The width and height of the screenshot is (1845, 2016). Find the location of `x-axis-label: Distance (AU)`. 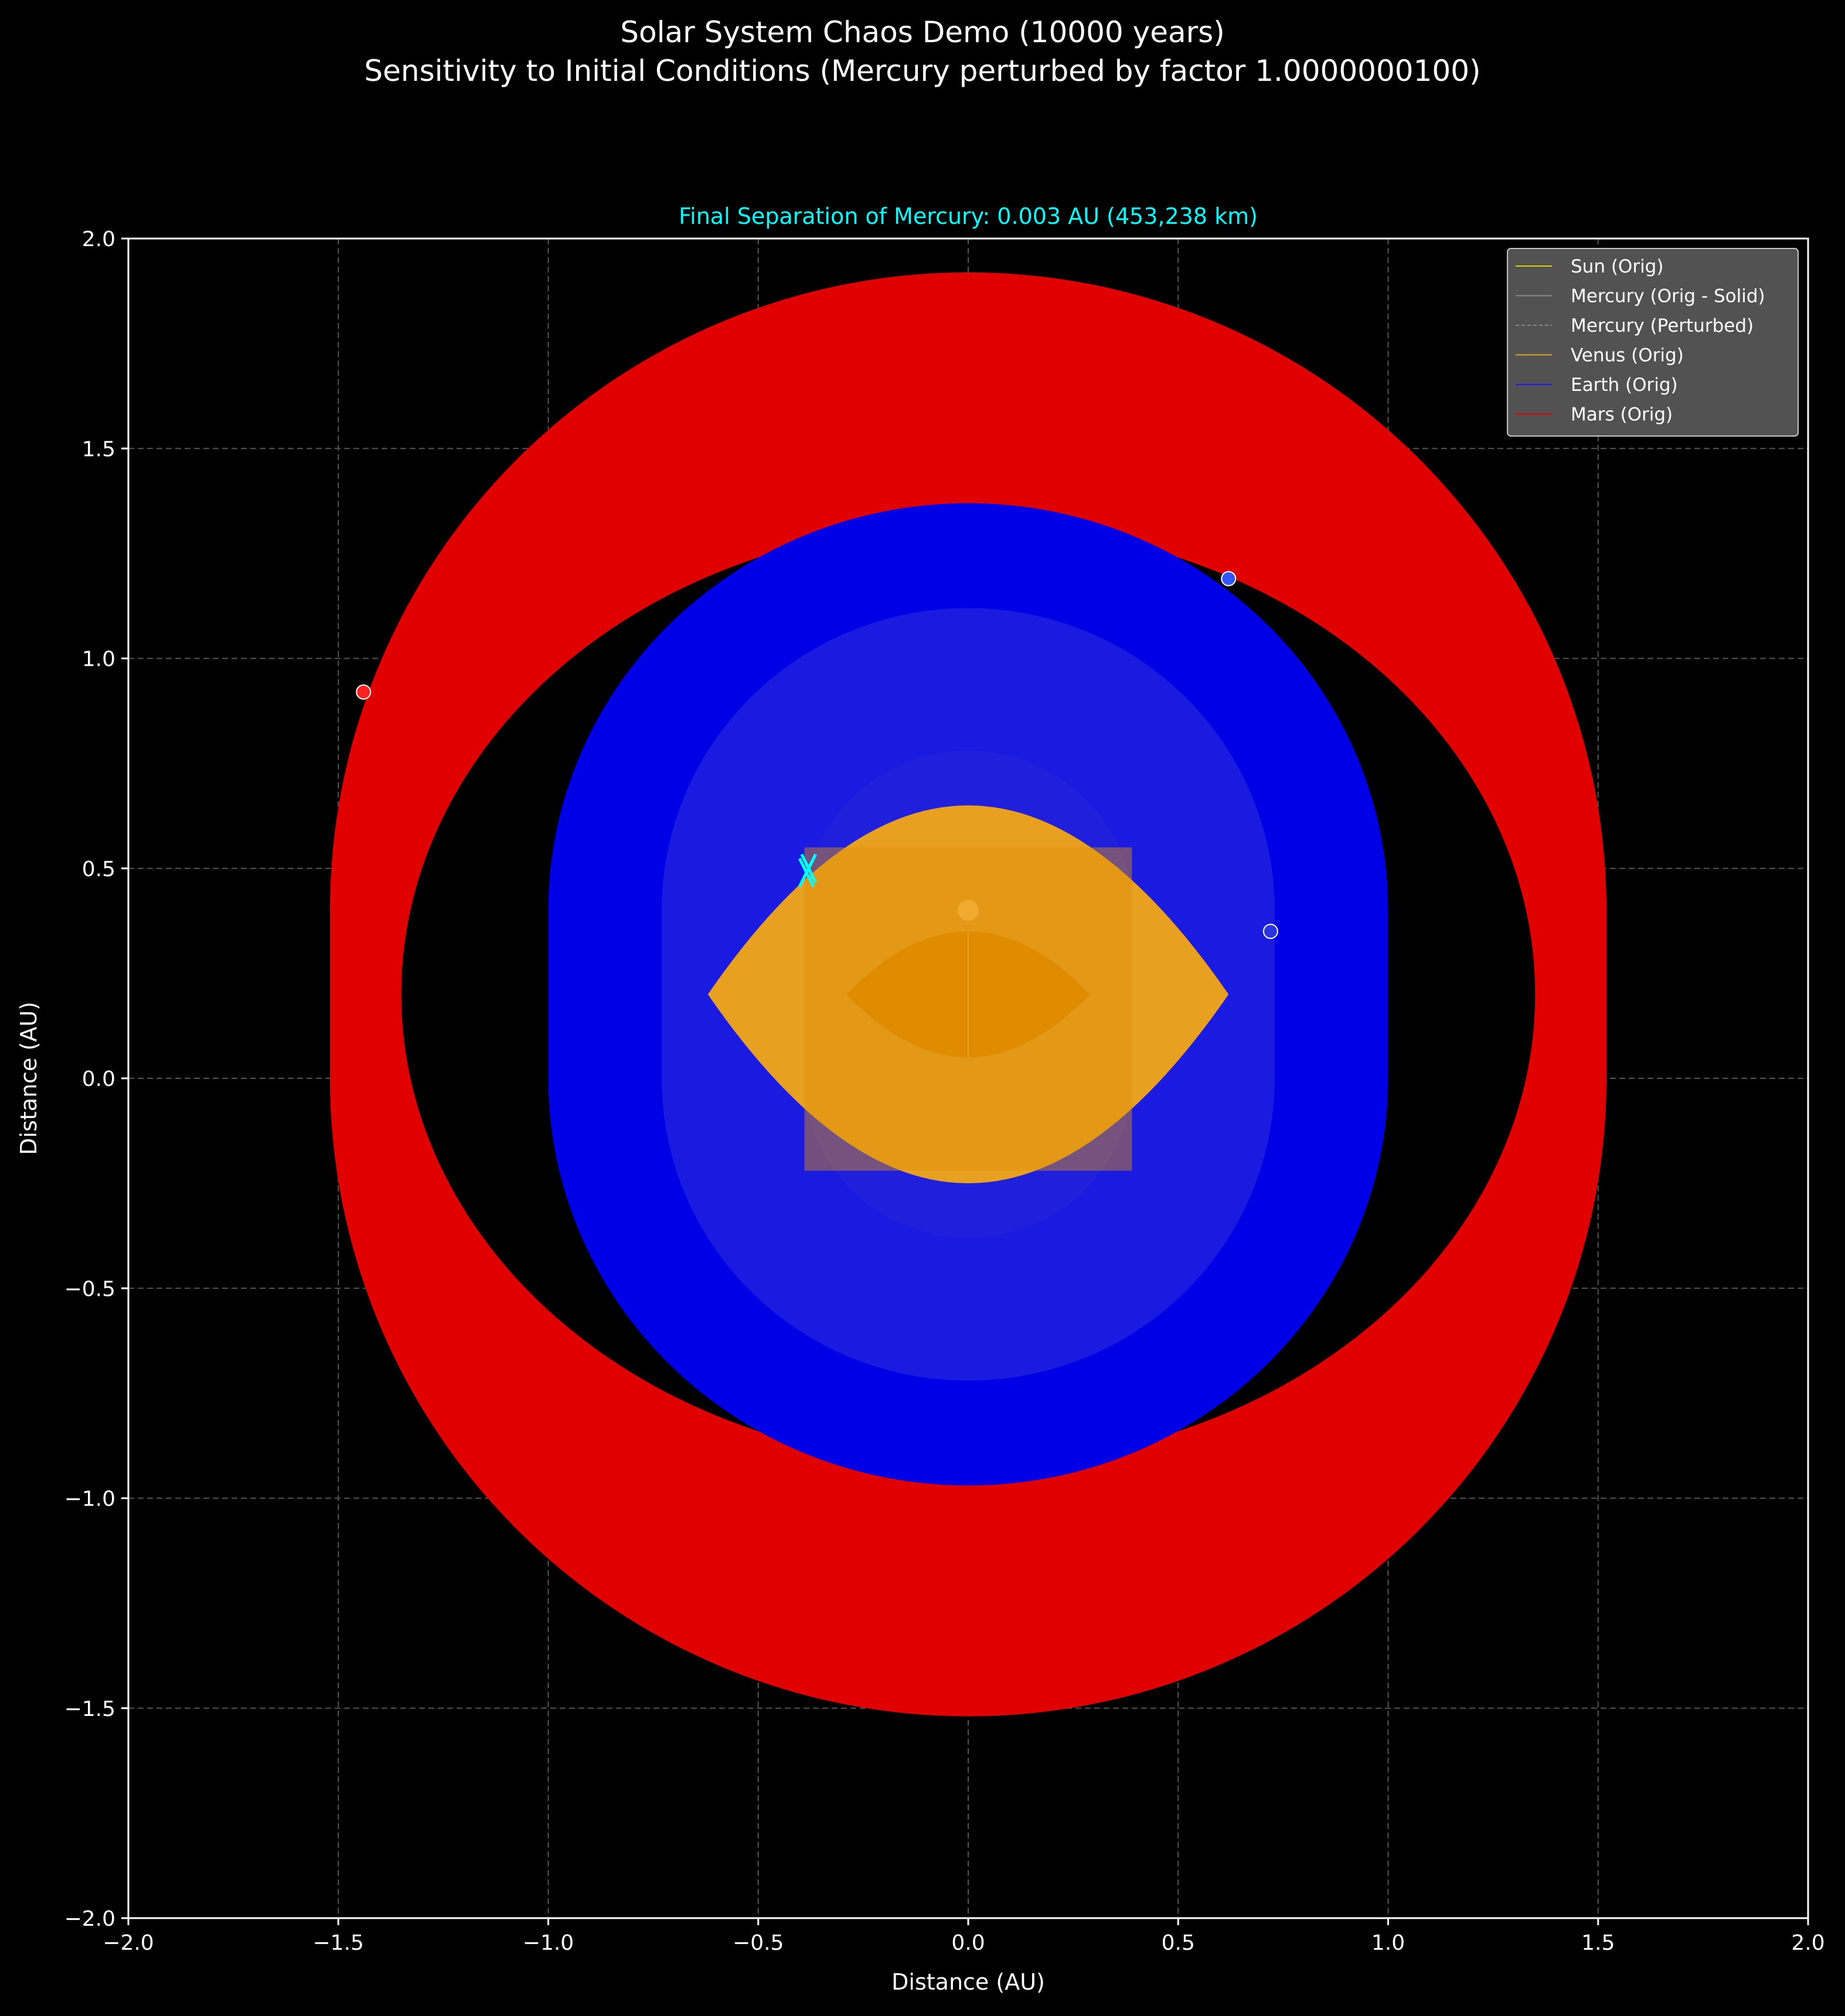

x-axis-label: Distance (AU) is located at coordinates (968, 1982).